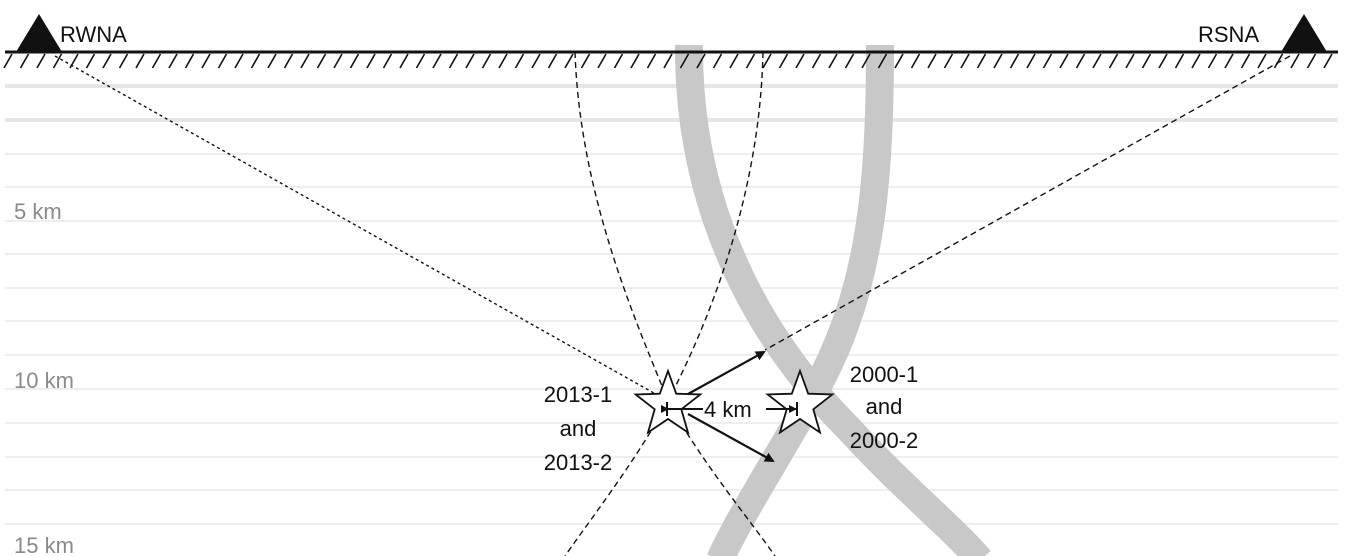 The height and width of the screenshot is (556, 1345). I want to click on star-icon-event-2013, so click(668, 401).